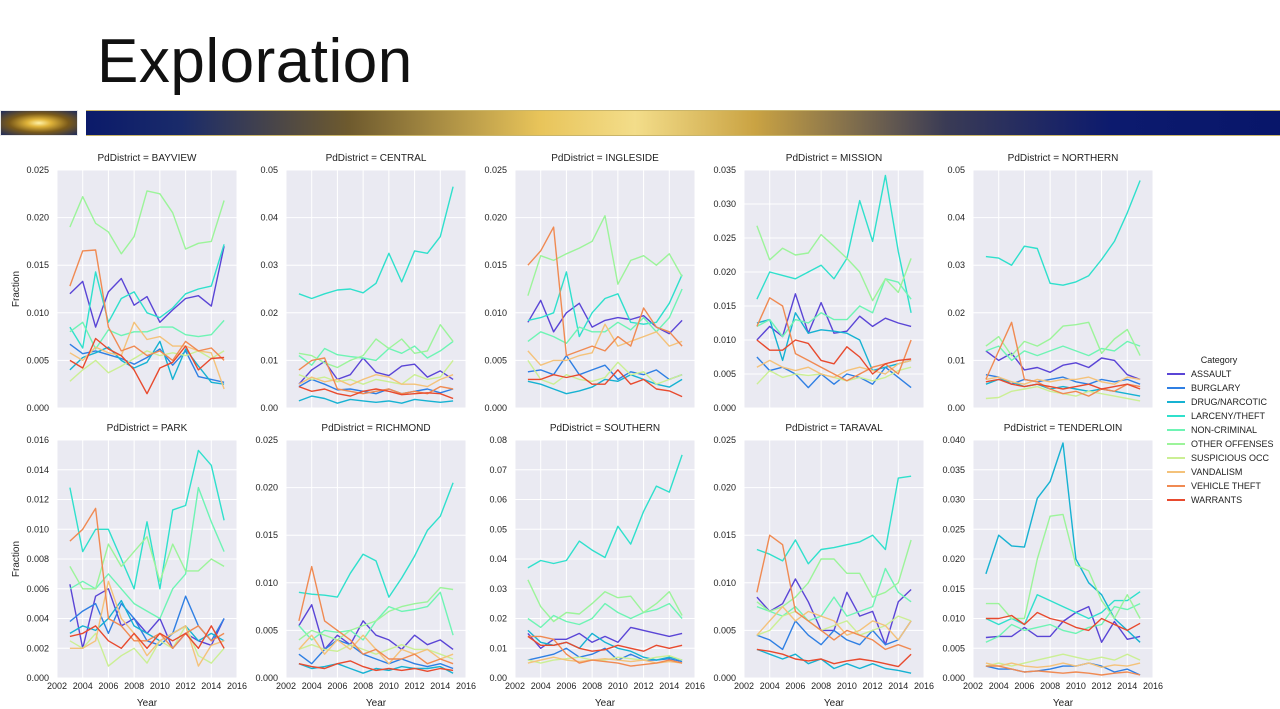 This screenshot has height=709, width=1280. Describe the element at coordinates (1229, 402) in the screenshot. I see `legend-entry-label: DRUG/NARCOTIC` at that location.